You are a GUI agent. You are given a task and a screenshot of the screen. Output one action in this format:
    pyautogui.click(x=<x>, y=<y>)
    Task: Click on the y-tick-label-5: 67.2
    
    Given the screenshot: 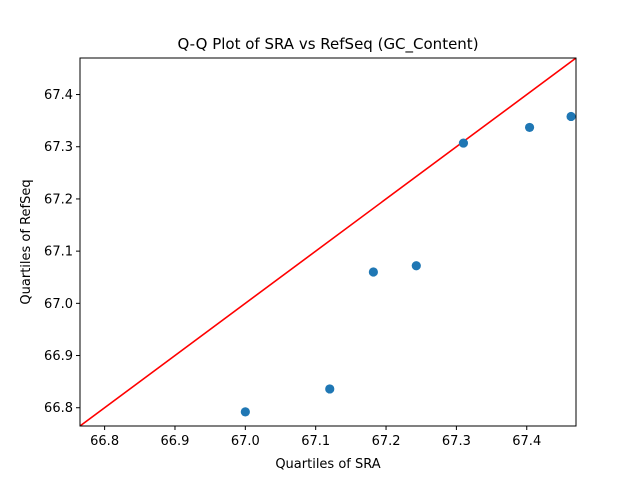 What is the action you would take?
    pyautogui.click(x=58, y=199)
    